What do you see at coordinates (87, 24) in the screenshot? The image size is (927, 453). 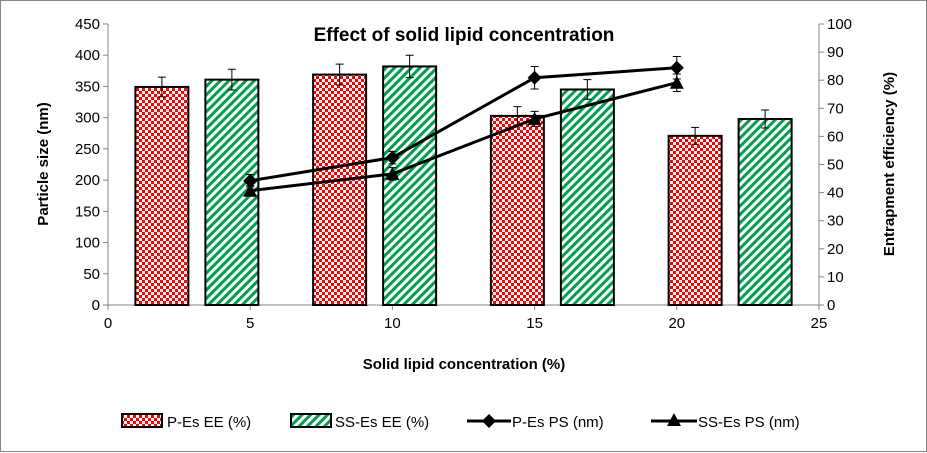 I see `y-tick-label: 450` at bounding box center [87, 24].